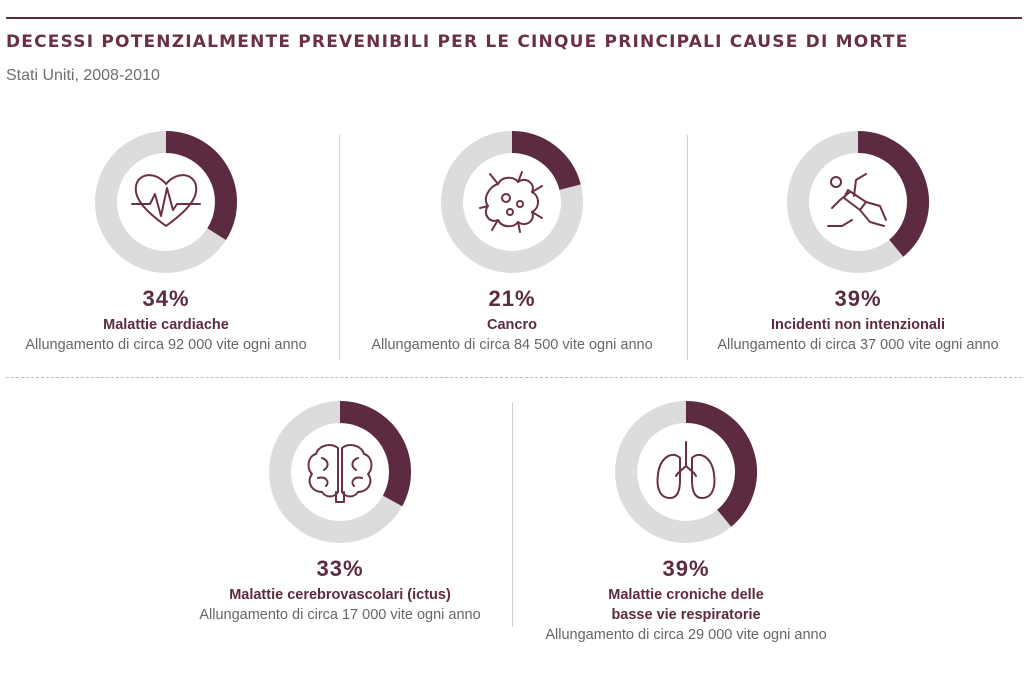 The width and height of the screenshot is (1024, 674). I want to click on cause-label-line: Incidenti non intenzionali, so click(858, 325).